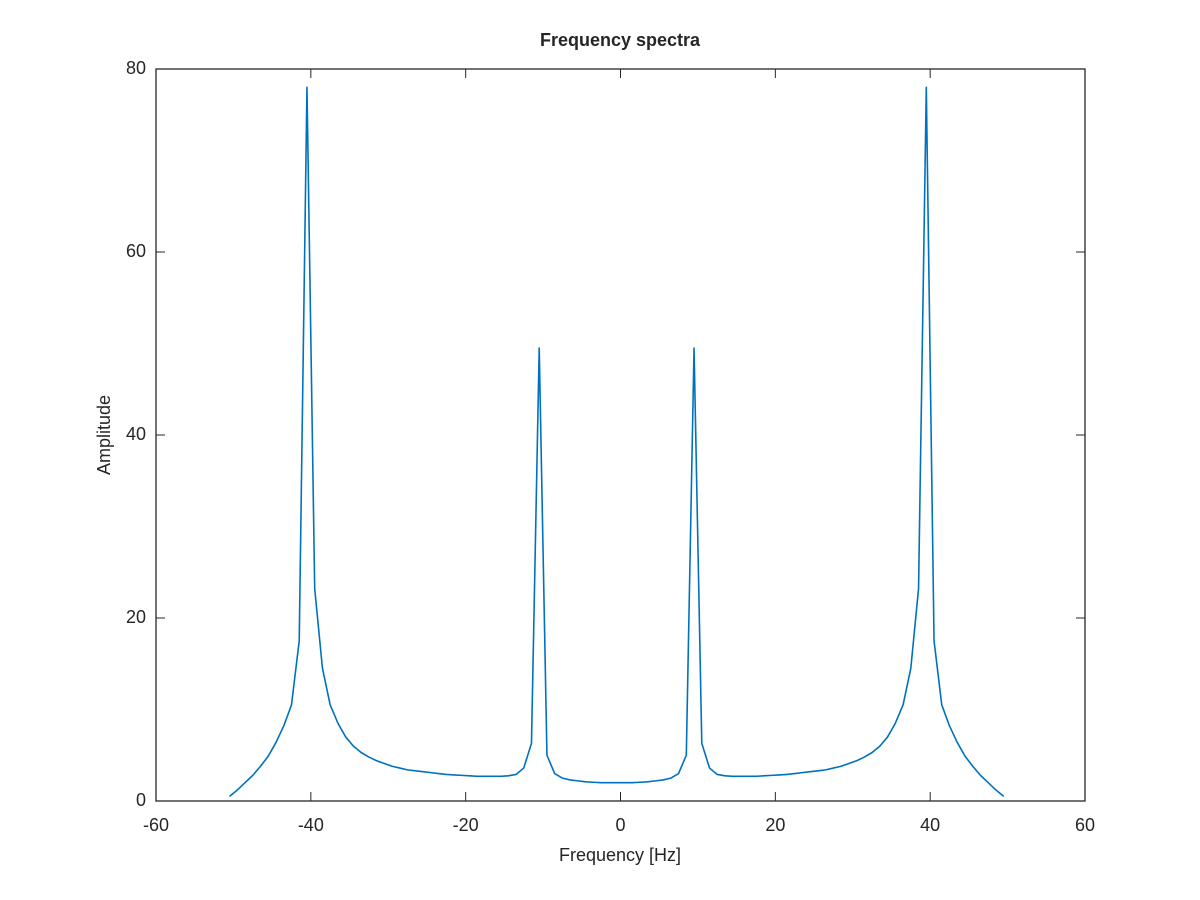 The width and height of the screenshot is (1200, 900). I want to click on x-tick-label: 20, so click(775, 825).